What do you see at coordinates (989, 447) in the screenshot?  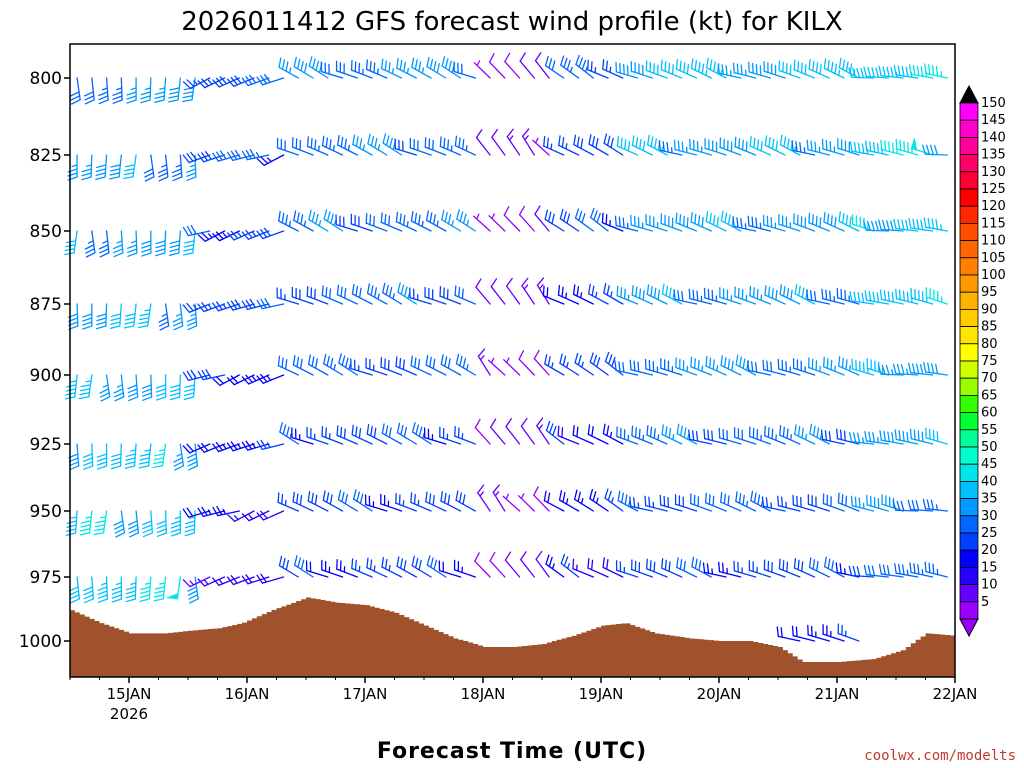 I see `colorbar-label: 50` at bounding box center [989, 447].